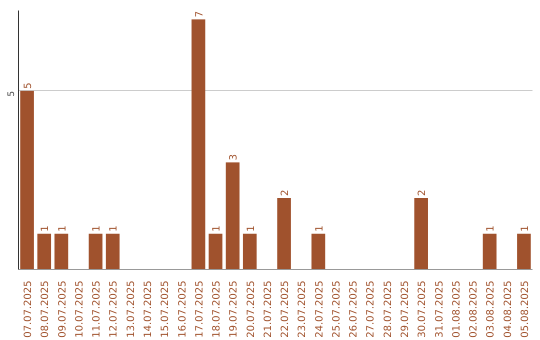 The image size is (540, 340). Describe the element at coordinates (97, 309) in the screenshot. I see `x-tick-label: 11.07.2025` at that location.